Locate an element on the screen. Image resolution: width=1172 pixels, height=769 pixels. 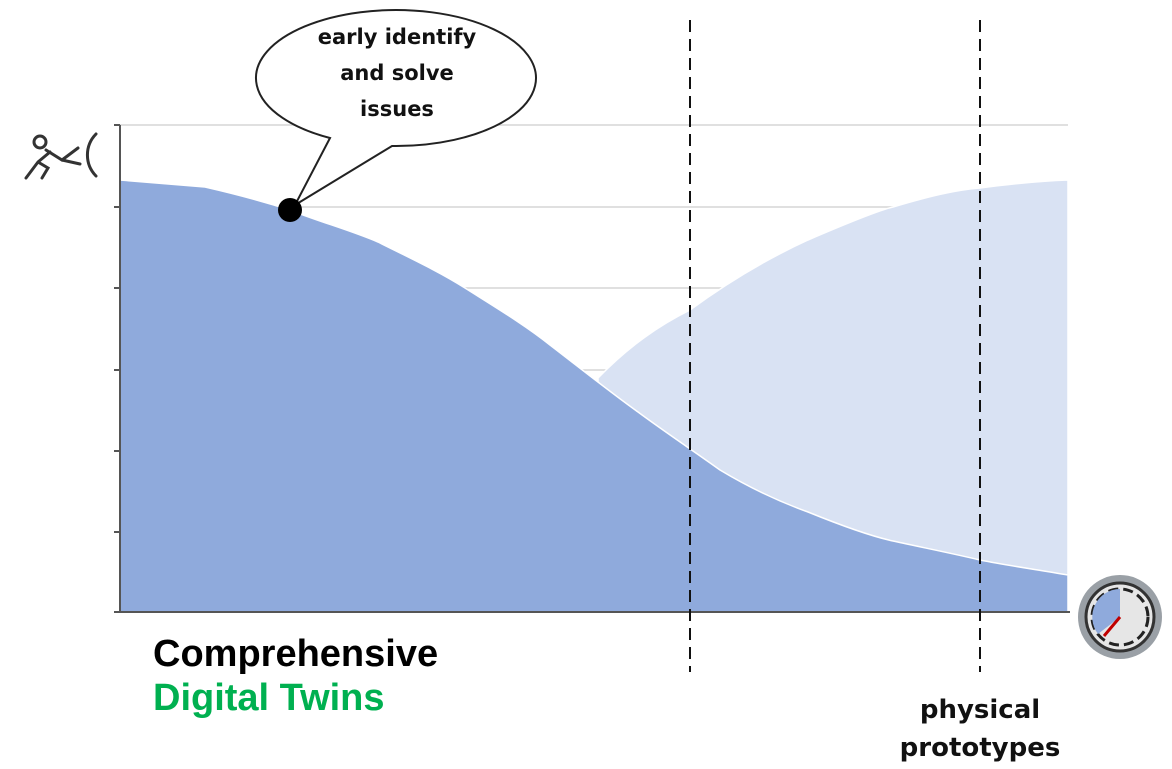
effort-icon is located at coordinates (61, 156).